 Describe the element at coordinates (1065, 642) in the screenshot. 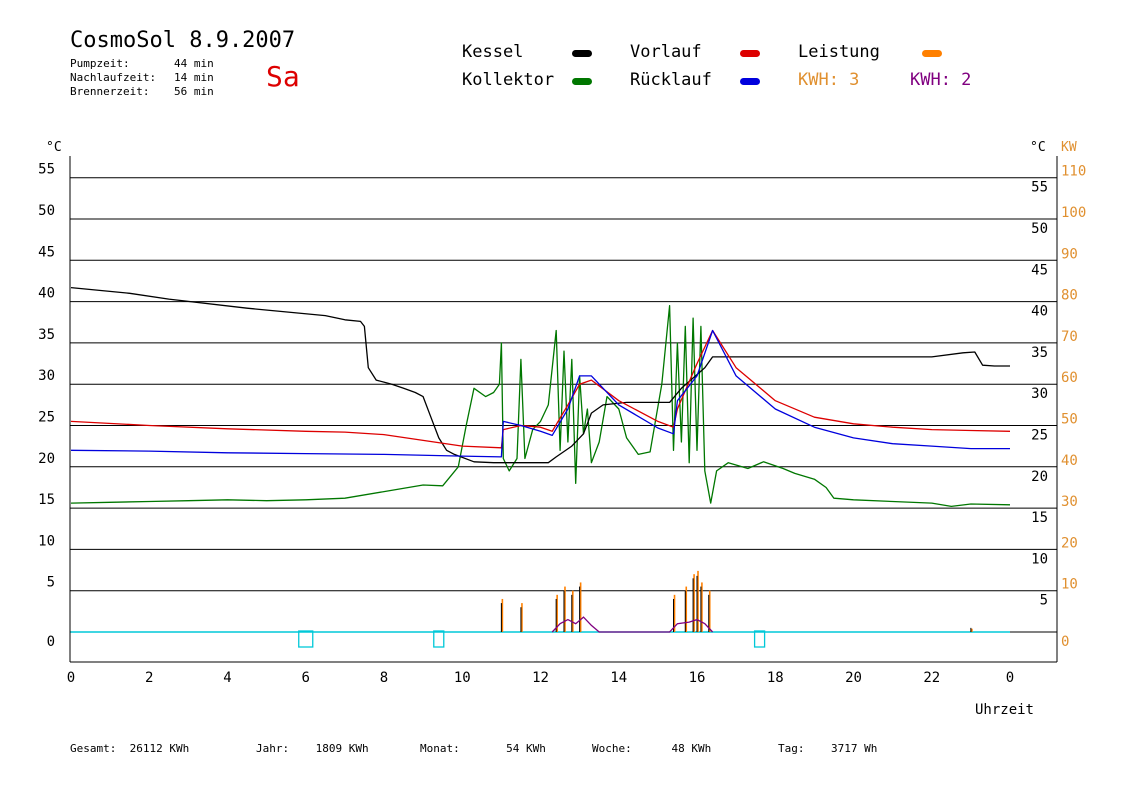

I see `y-tick-label-kw: 0` at that location.